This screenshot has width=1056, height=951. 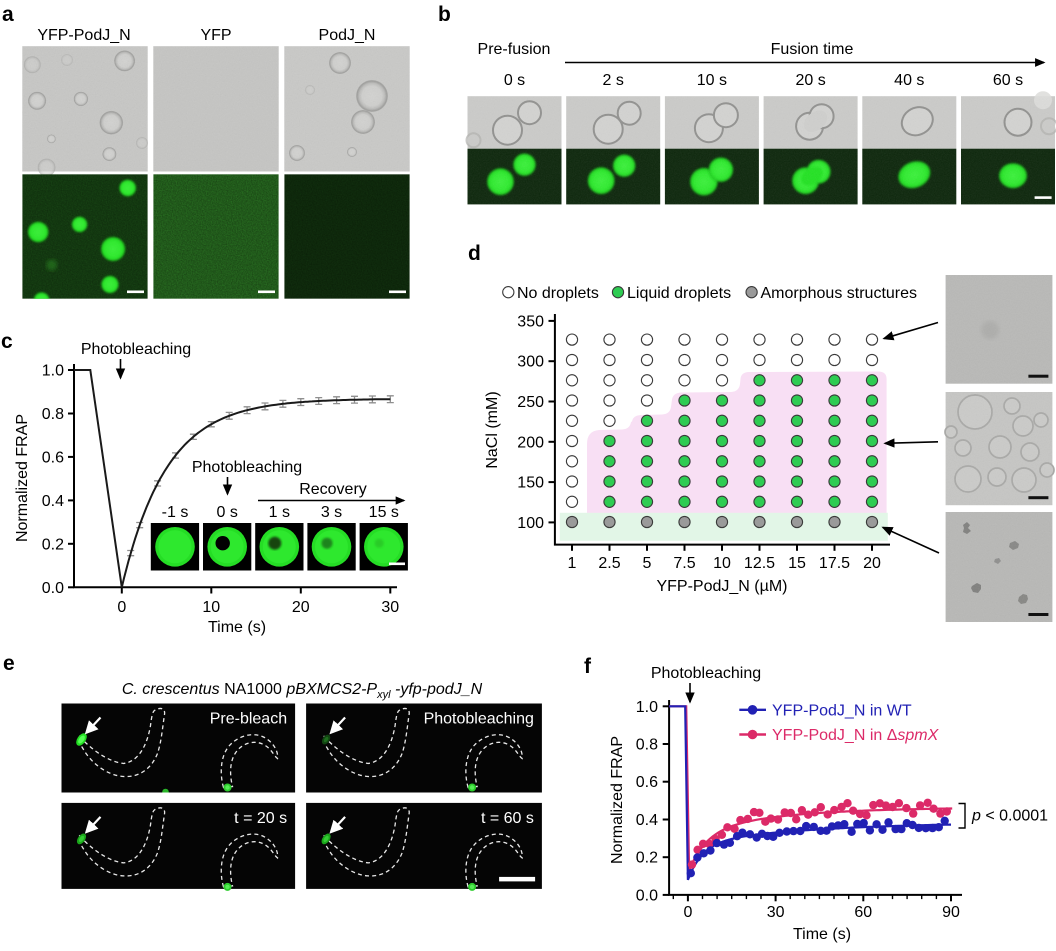 I want to click on svg-text: a, so click(x=8, y=14).